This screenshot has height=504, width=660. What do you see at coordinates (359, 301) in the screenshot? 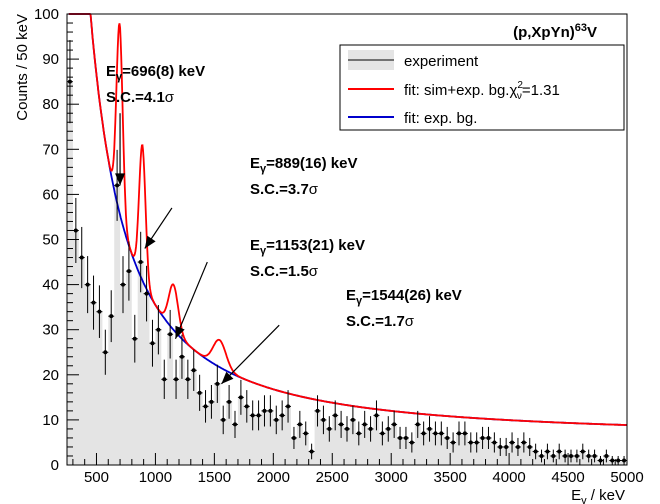
I see `peak-label-1544-sub: γ` at bounding box center [359, 301].